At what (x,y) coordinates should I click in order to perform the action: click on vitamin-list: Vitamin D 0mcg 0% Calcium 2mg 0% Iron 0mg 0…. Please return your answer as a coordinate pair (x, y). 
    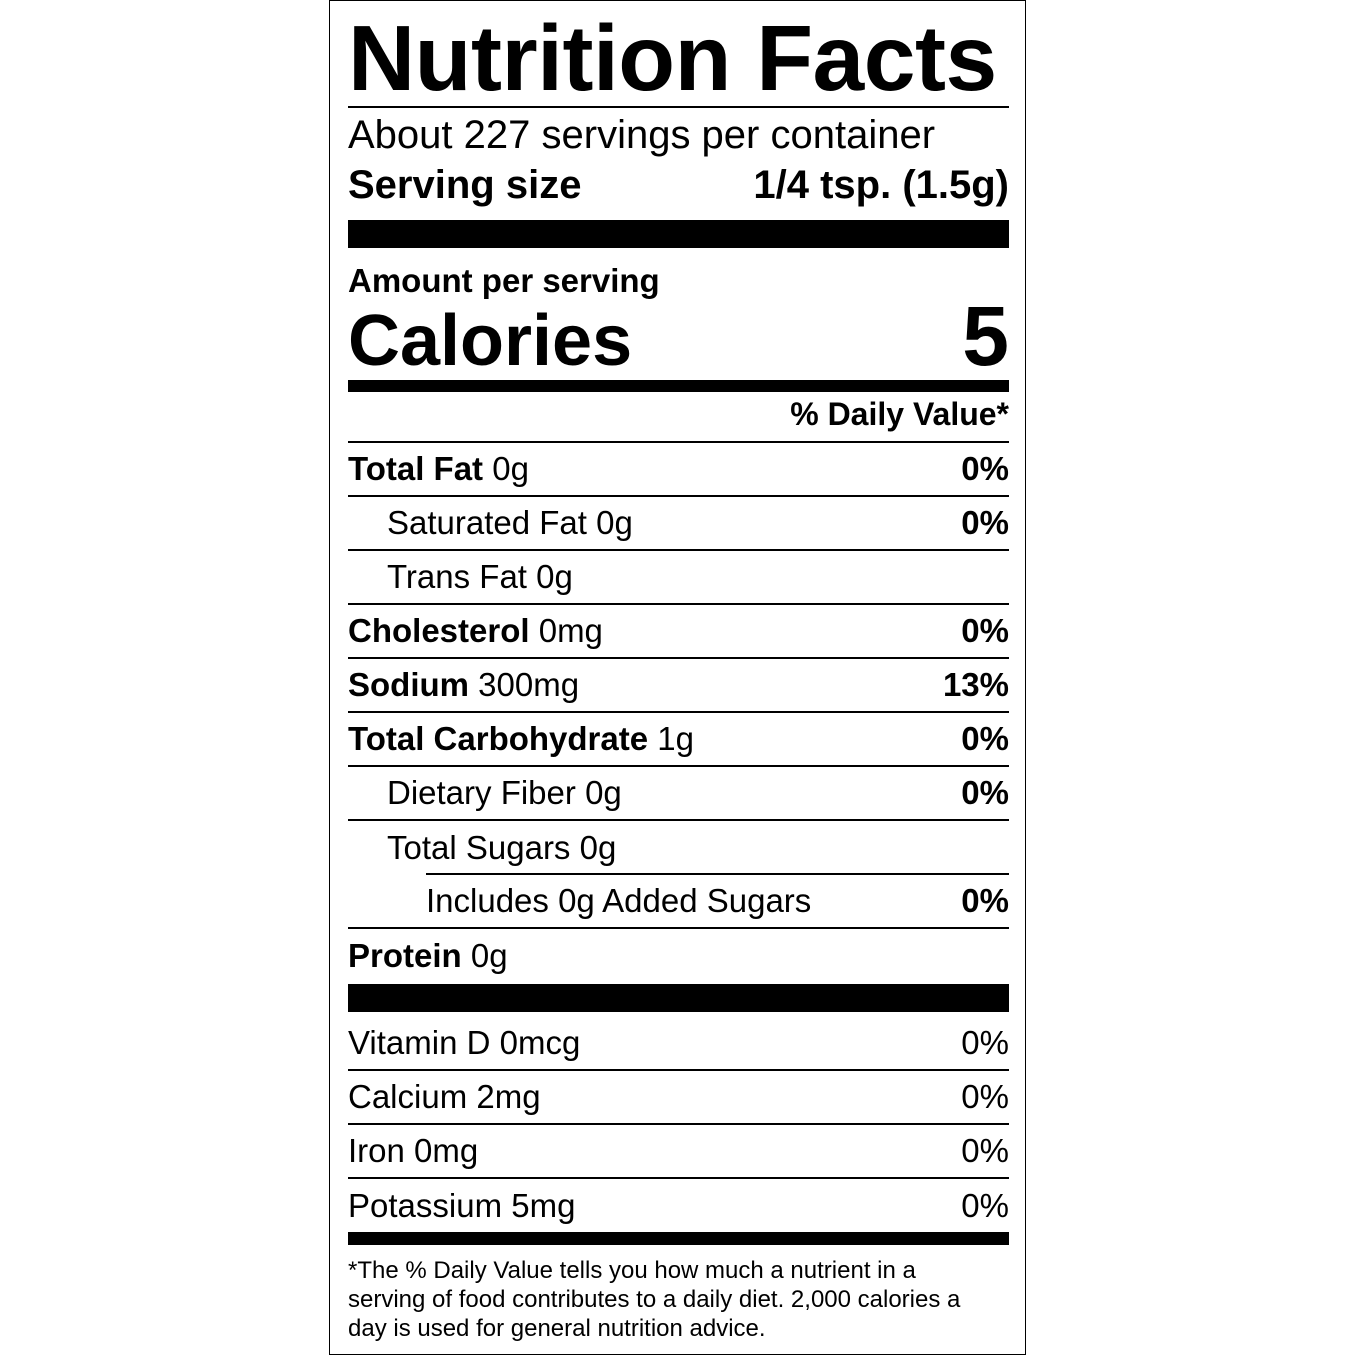
    Looking at the image, I should click on (678, 1125).